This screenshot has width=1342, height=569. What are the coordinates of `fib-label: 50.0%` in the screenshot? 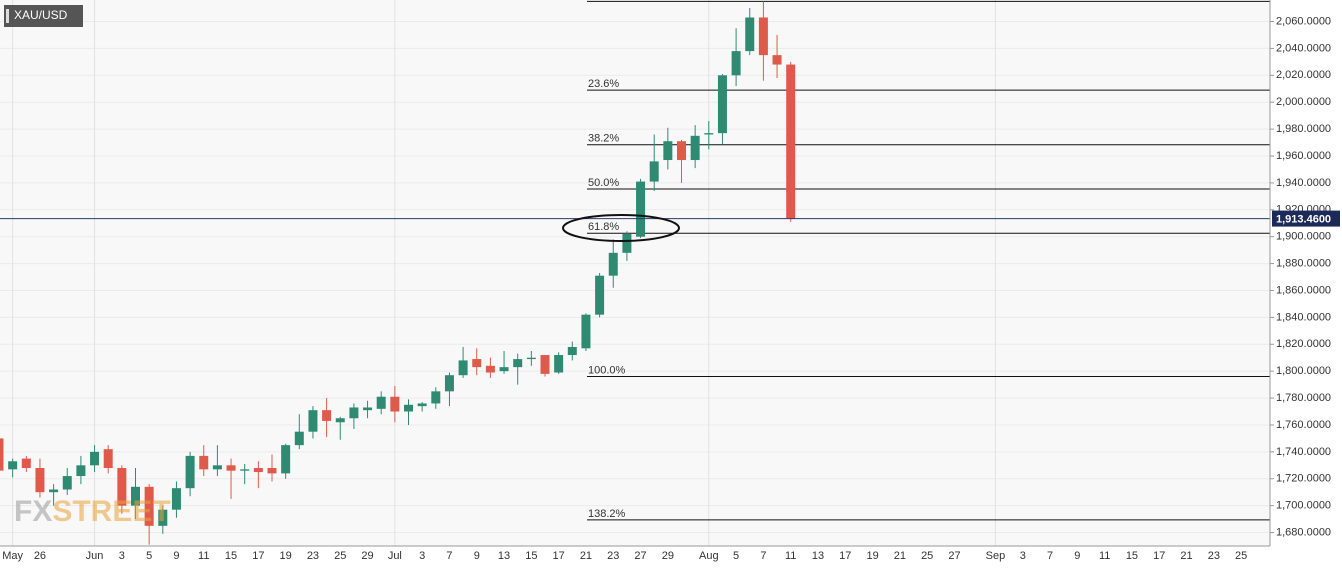 It's located at (603, 183).